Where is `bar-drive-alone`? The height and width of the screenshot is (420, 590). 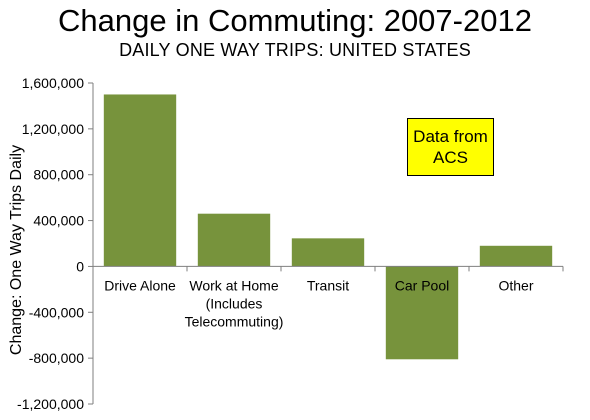 bar-drive-alone is located at coordinates (140, 180).